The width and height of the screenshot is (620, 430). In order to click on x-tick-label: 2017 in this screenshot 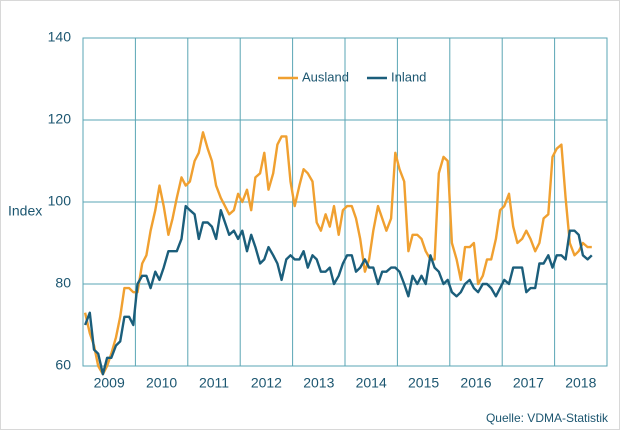, I will do `click(528, 383)`.